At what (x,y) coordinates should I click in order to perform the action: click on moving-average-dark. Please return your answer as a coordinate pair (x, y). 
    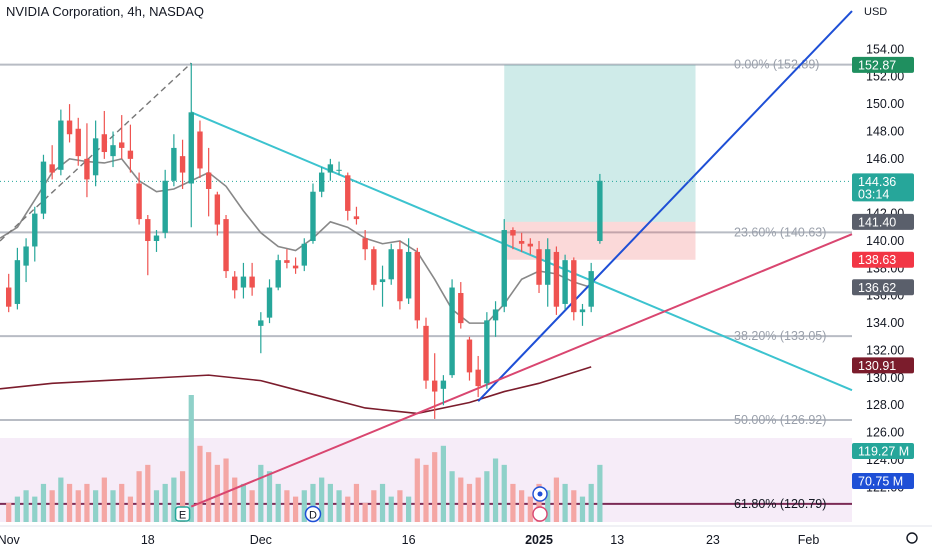
    Looking at the image, I should click on (296, 390).